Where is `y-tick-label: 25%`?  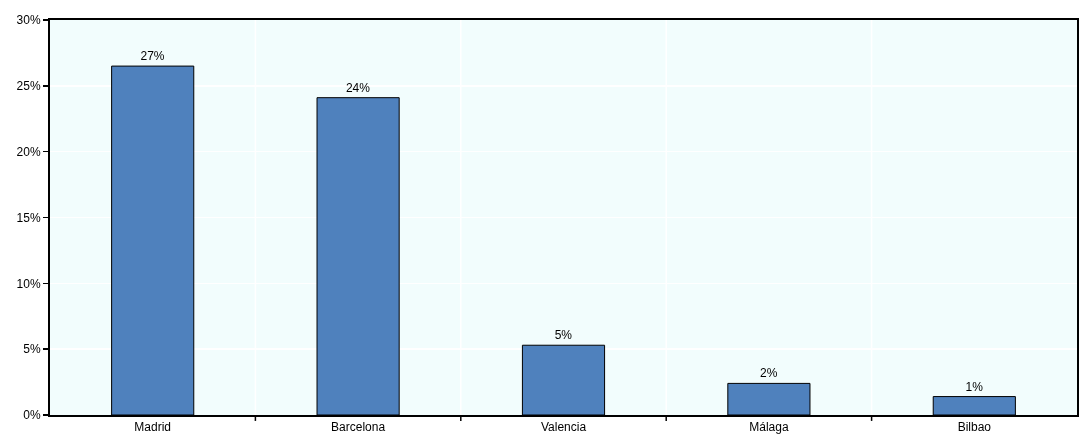
y-tick-label: 25% is located at coordinates (28, 86).